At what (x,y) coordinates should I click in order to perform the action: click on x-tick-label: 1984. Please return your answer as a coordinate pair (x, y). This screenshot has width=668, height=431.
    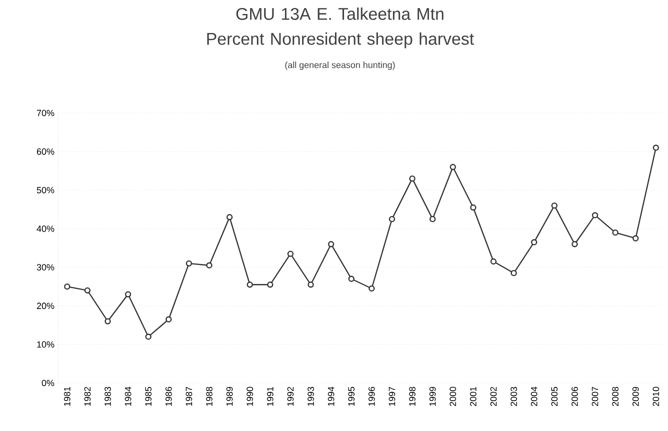
    Looking at the image, I should click on (128, 396).